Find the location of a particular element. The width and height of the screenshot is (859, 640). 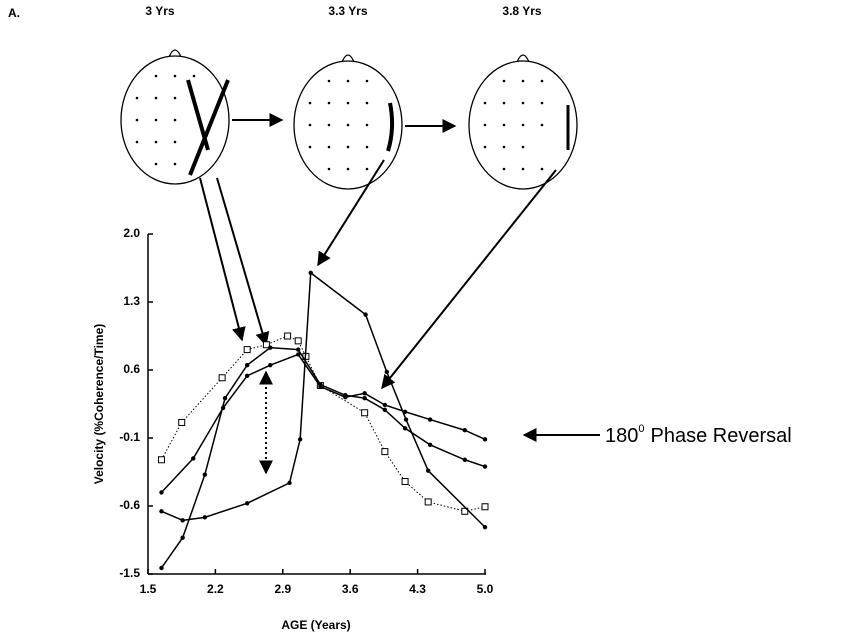

annotation-number: 180 is located at coordinates (621, 436).